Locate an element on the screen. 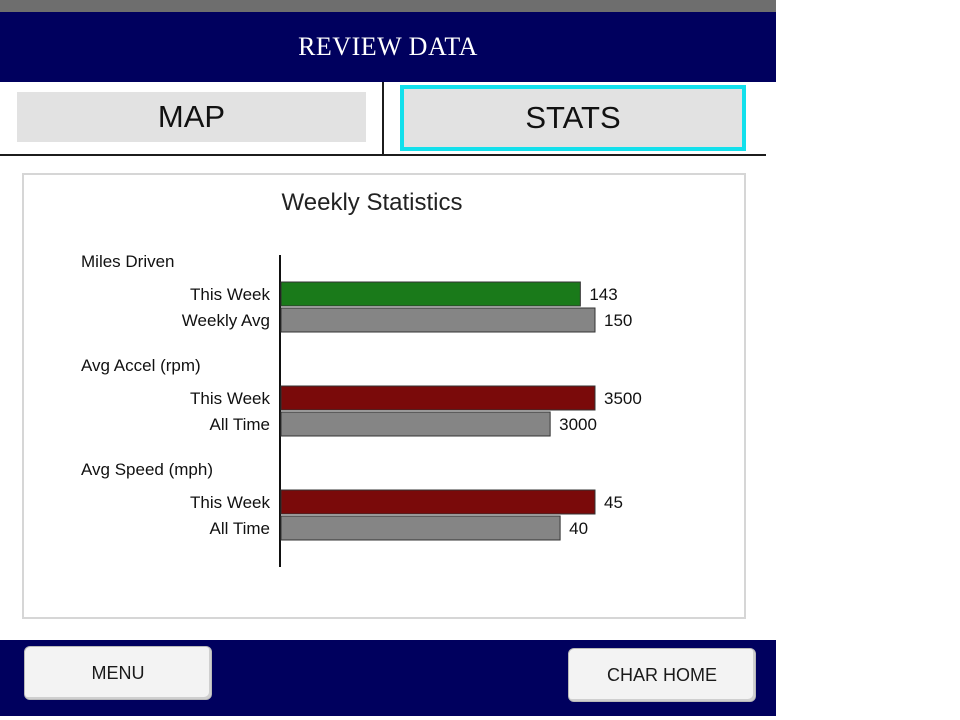 The height and width of the screenshot is (720, 960). bar-label: Weekly Avg is located at coordinates (226, 320).